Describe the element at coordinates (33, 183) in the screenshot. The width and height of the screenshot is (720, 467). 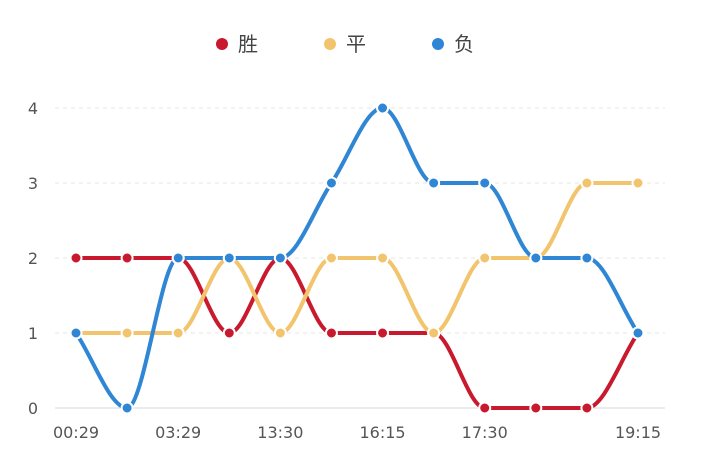
I see `y-tick-label: 3` at that location.